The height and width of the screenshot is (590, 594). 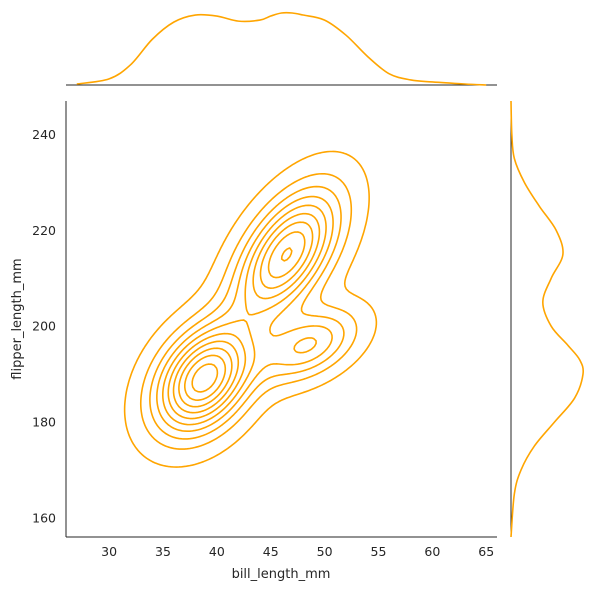 I want to click on y-tick-label: 180, so click(x=44, y=422).